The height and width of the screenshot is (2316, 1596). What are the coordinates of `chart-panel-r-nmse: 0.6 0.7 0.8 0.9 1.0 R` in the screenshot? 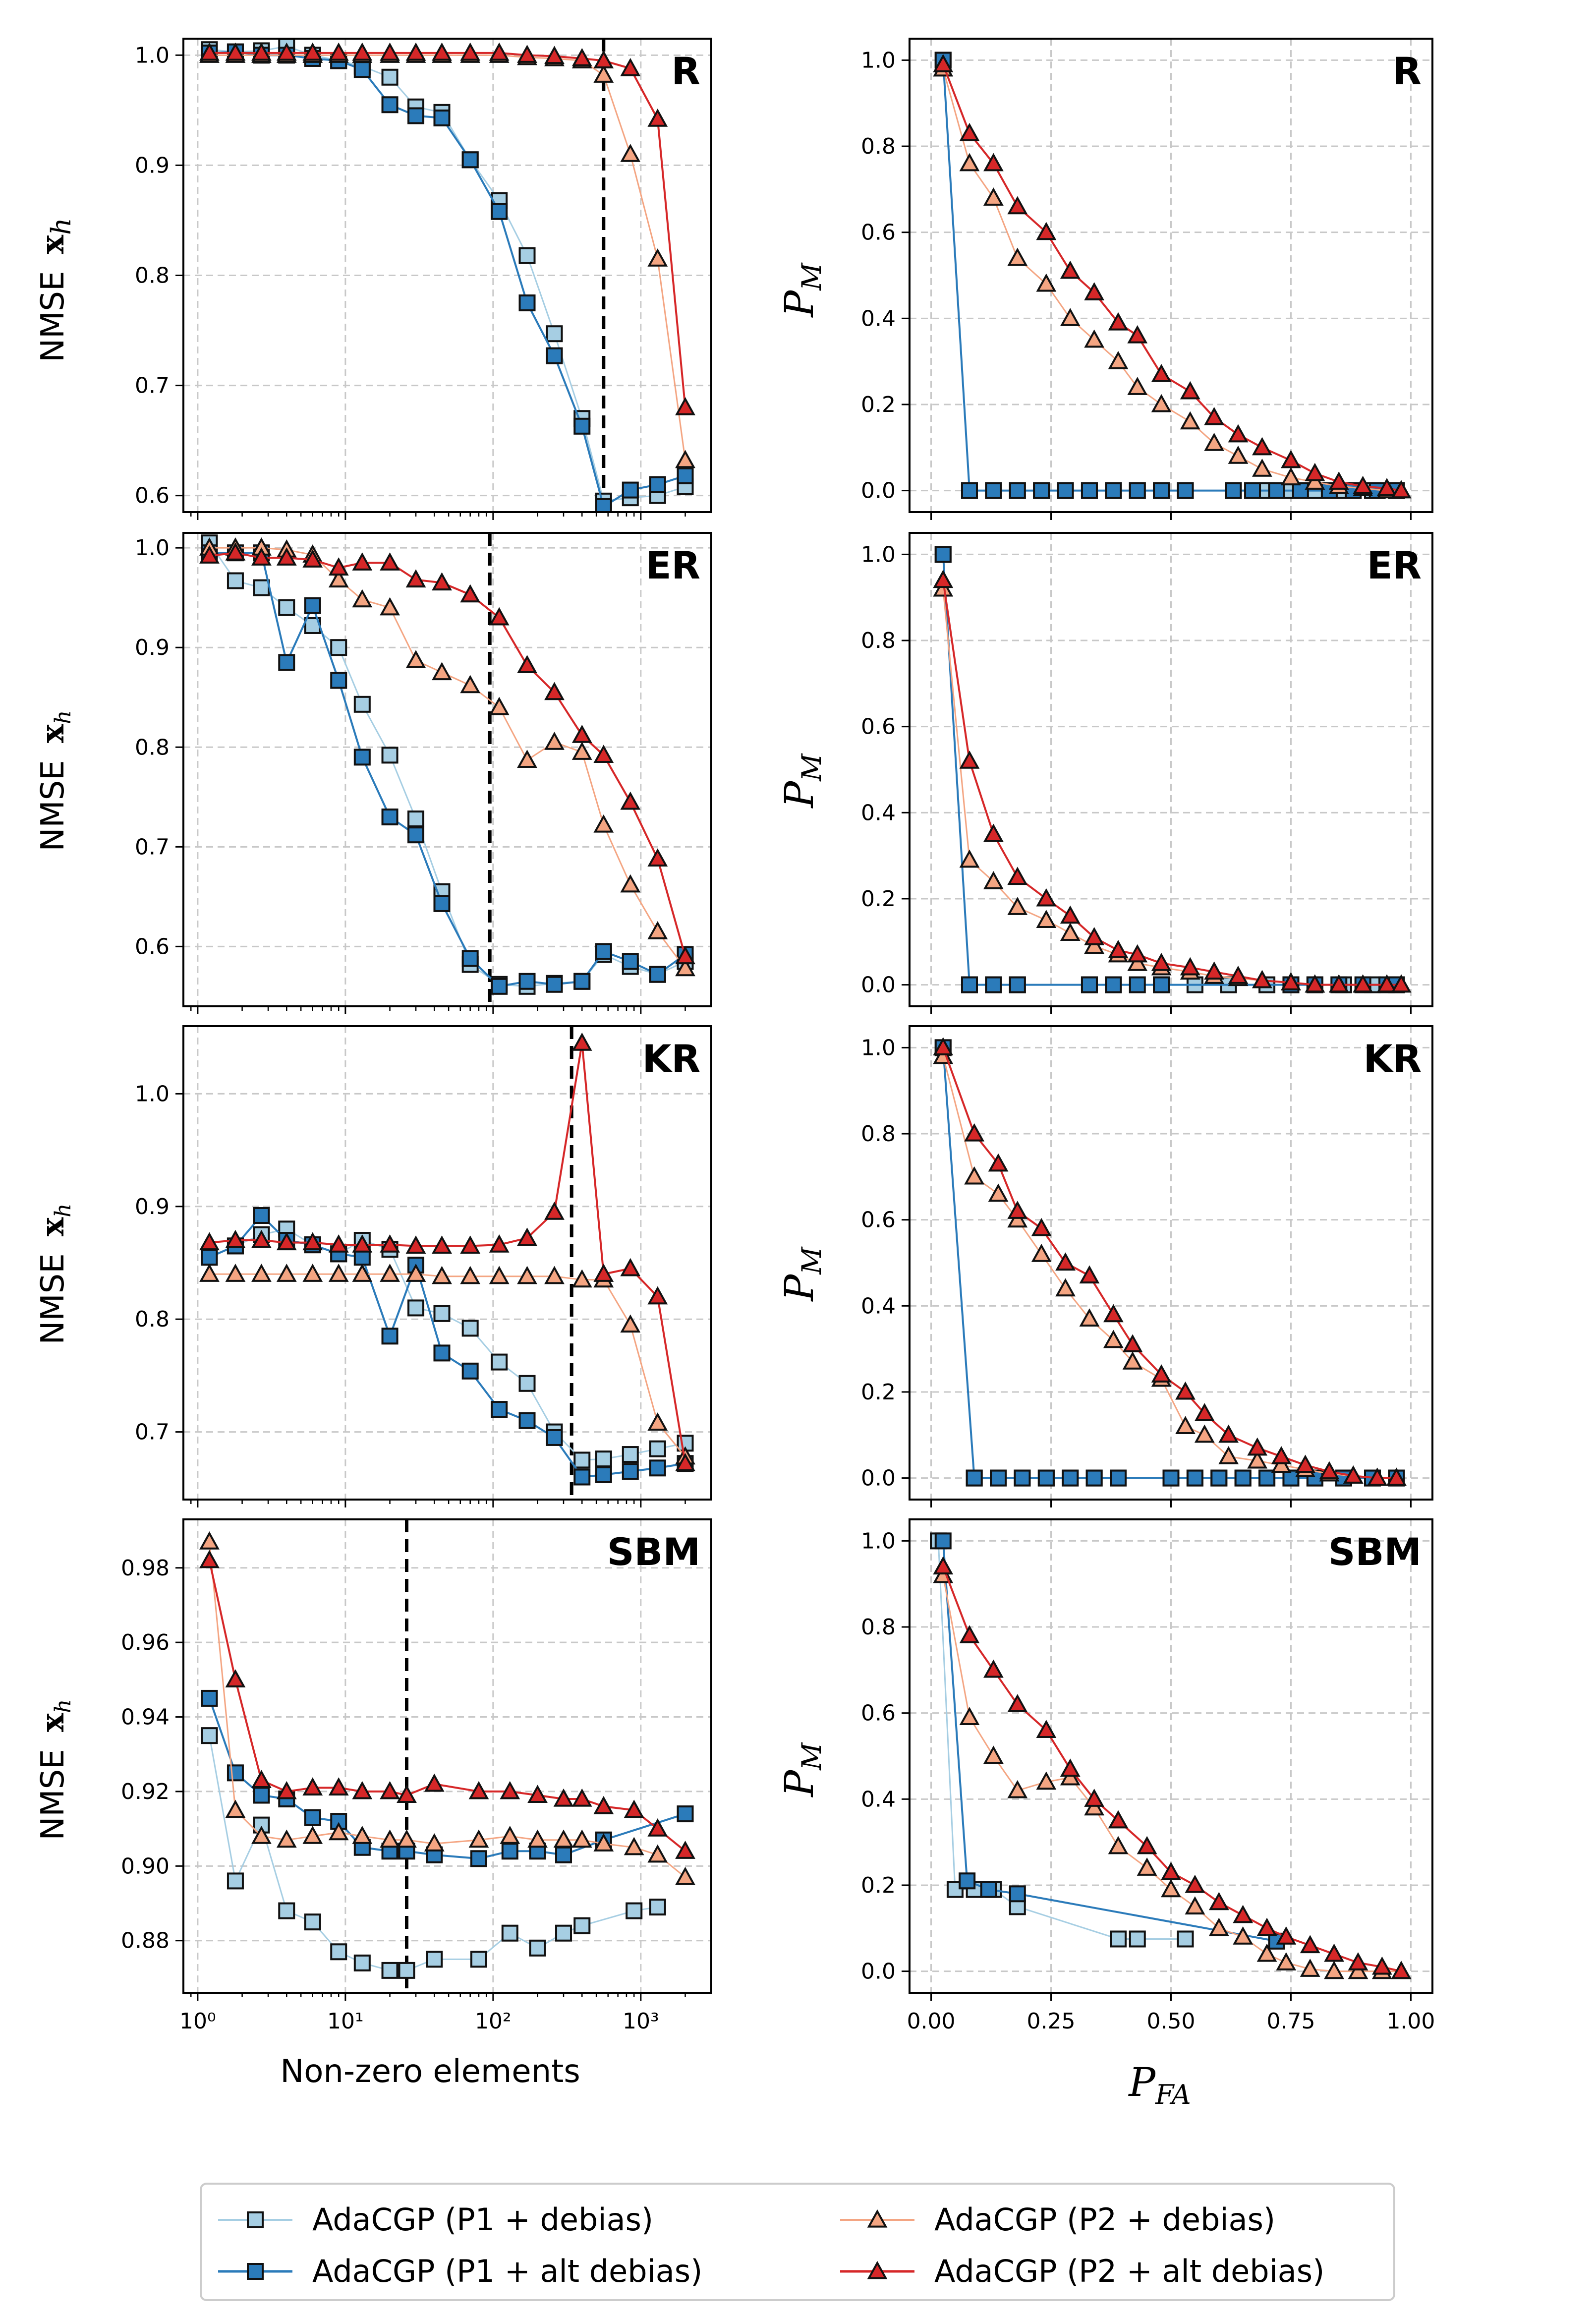 It's located at (423, 279).